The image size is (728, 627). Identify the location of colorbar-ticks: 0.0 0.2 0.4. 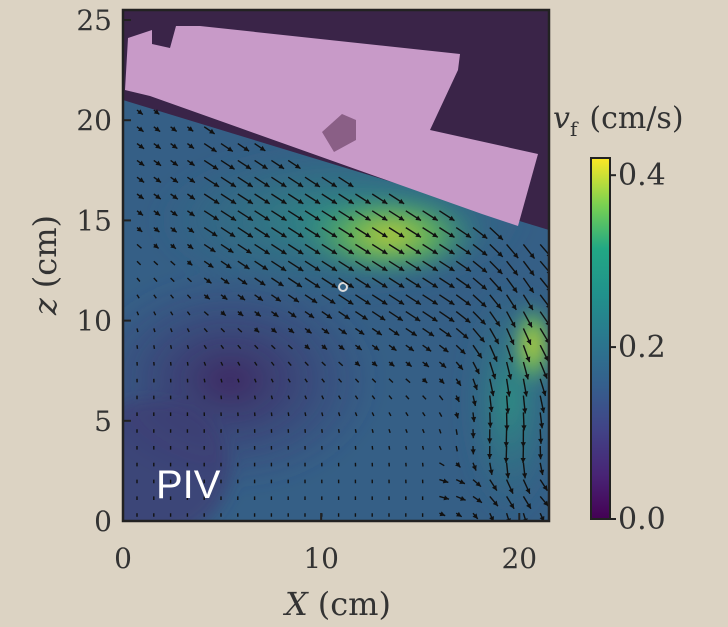
(638, 347).